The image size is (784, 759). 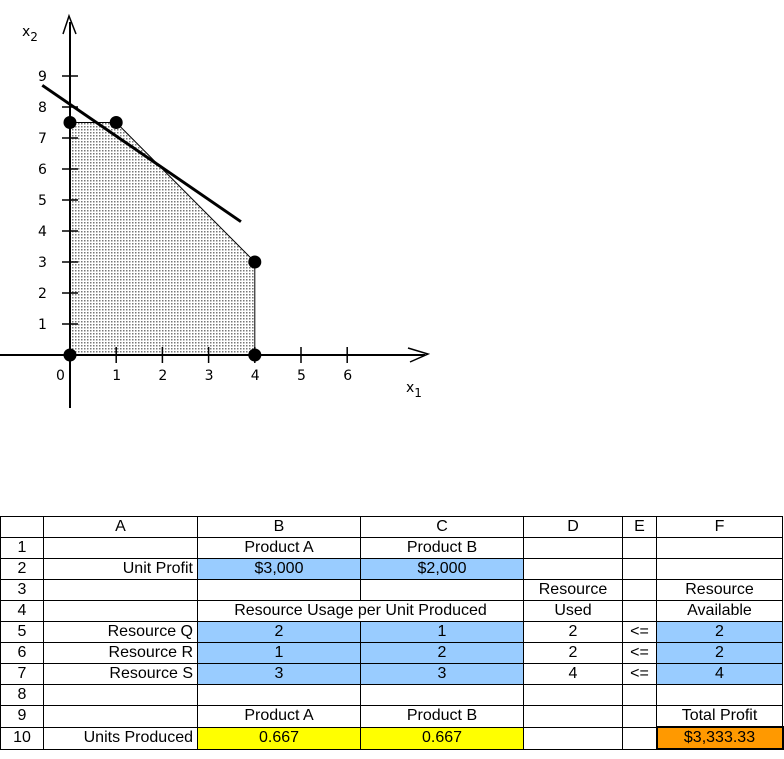 I want to click on axis-label-subscript: 1, so click(x=418, y=393).